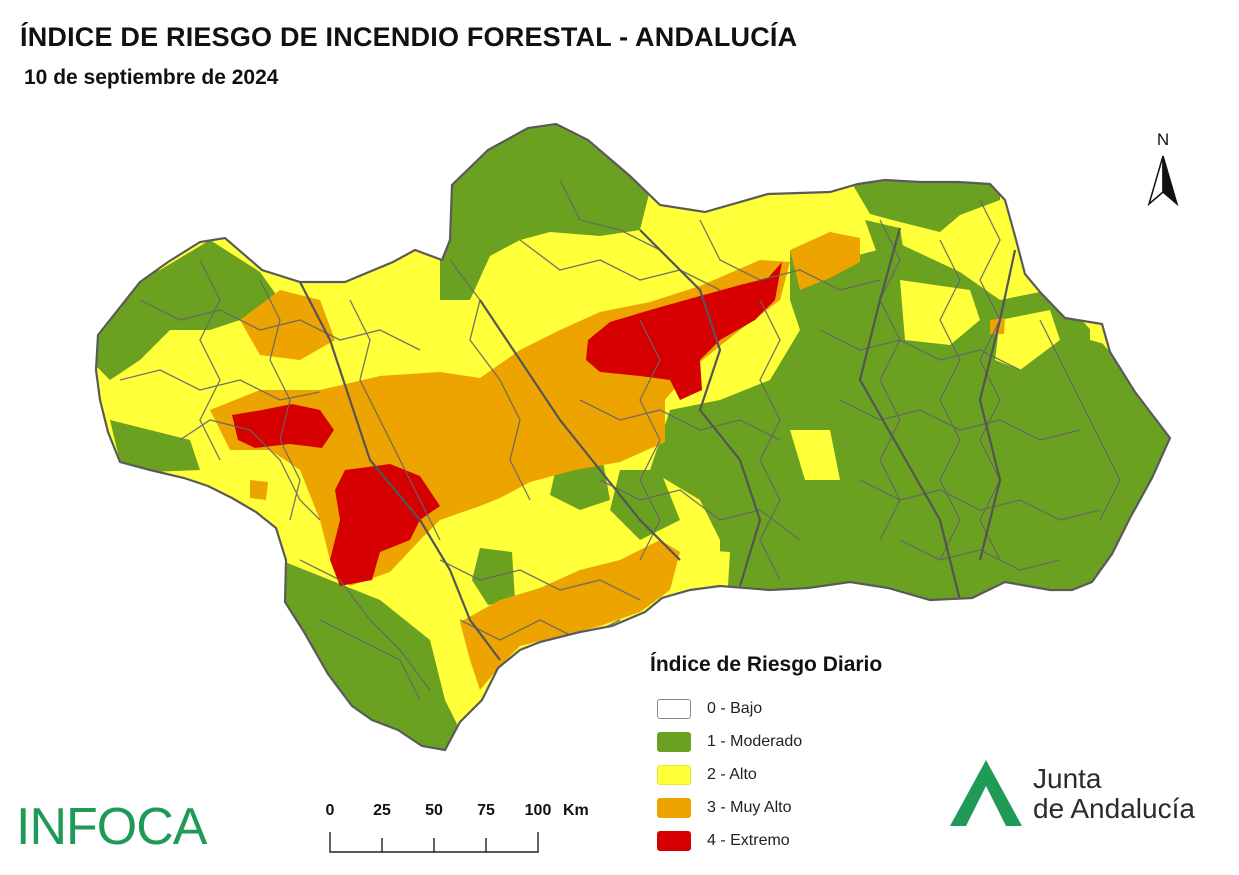  I want to click on legend-item-muy-alto: 3 - Muy Alto, so click(800, 807).